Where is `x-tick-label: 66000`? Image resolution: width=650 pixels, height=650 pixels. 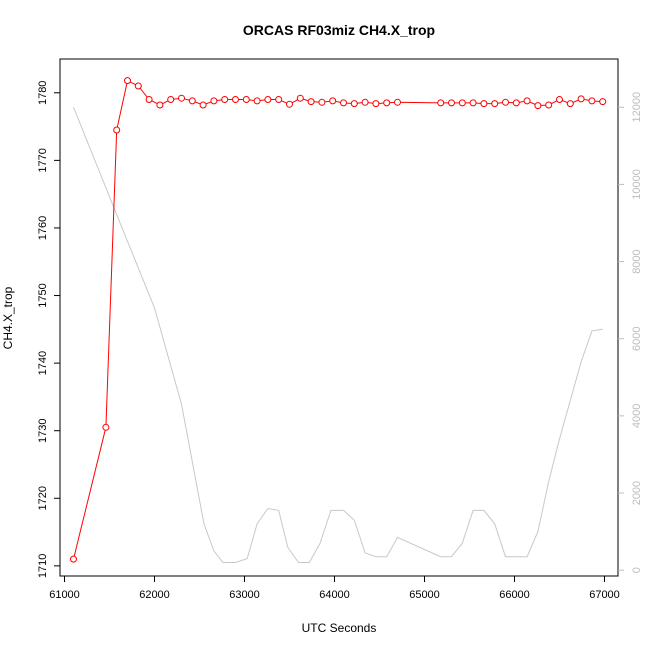
x-tick-label: 66000 is located at coordinates (514, 595).